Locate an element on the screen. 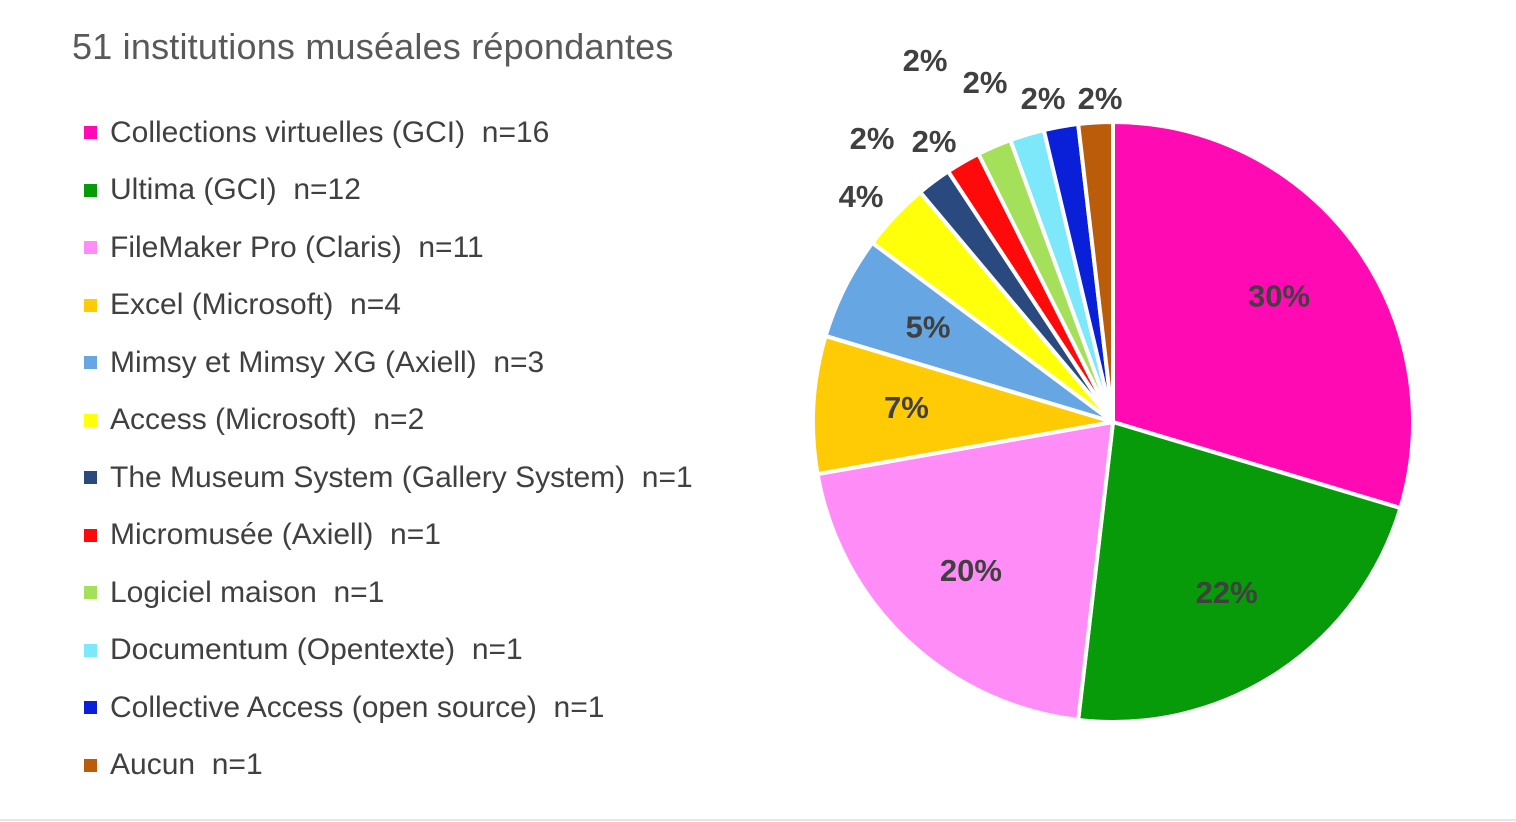  data-label-8: 2% is located at coordinates (934, 141).